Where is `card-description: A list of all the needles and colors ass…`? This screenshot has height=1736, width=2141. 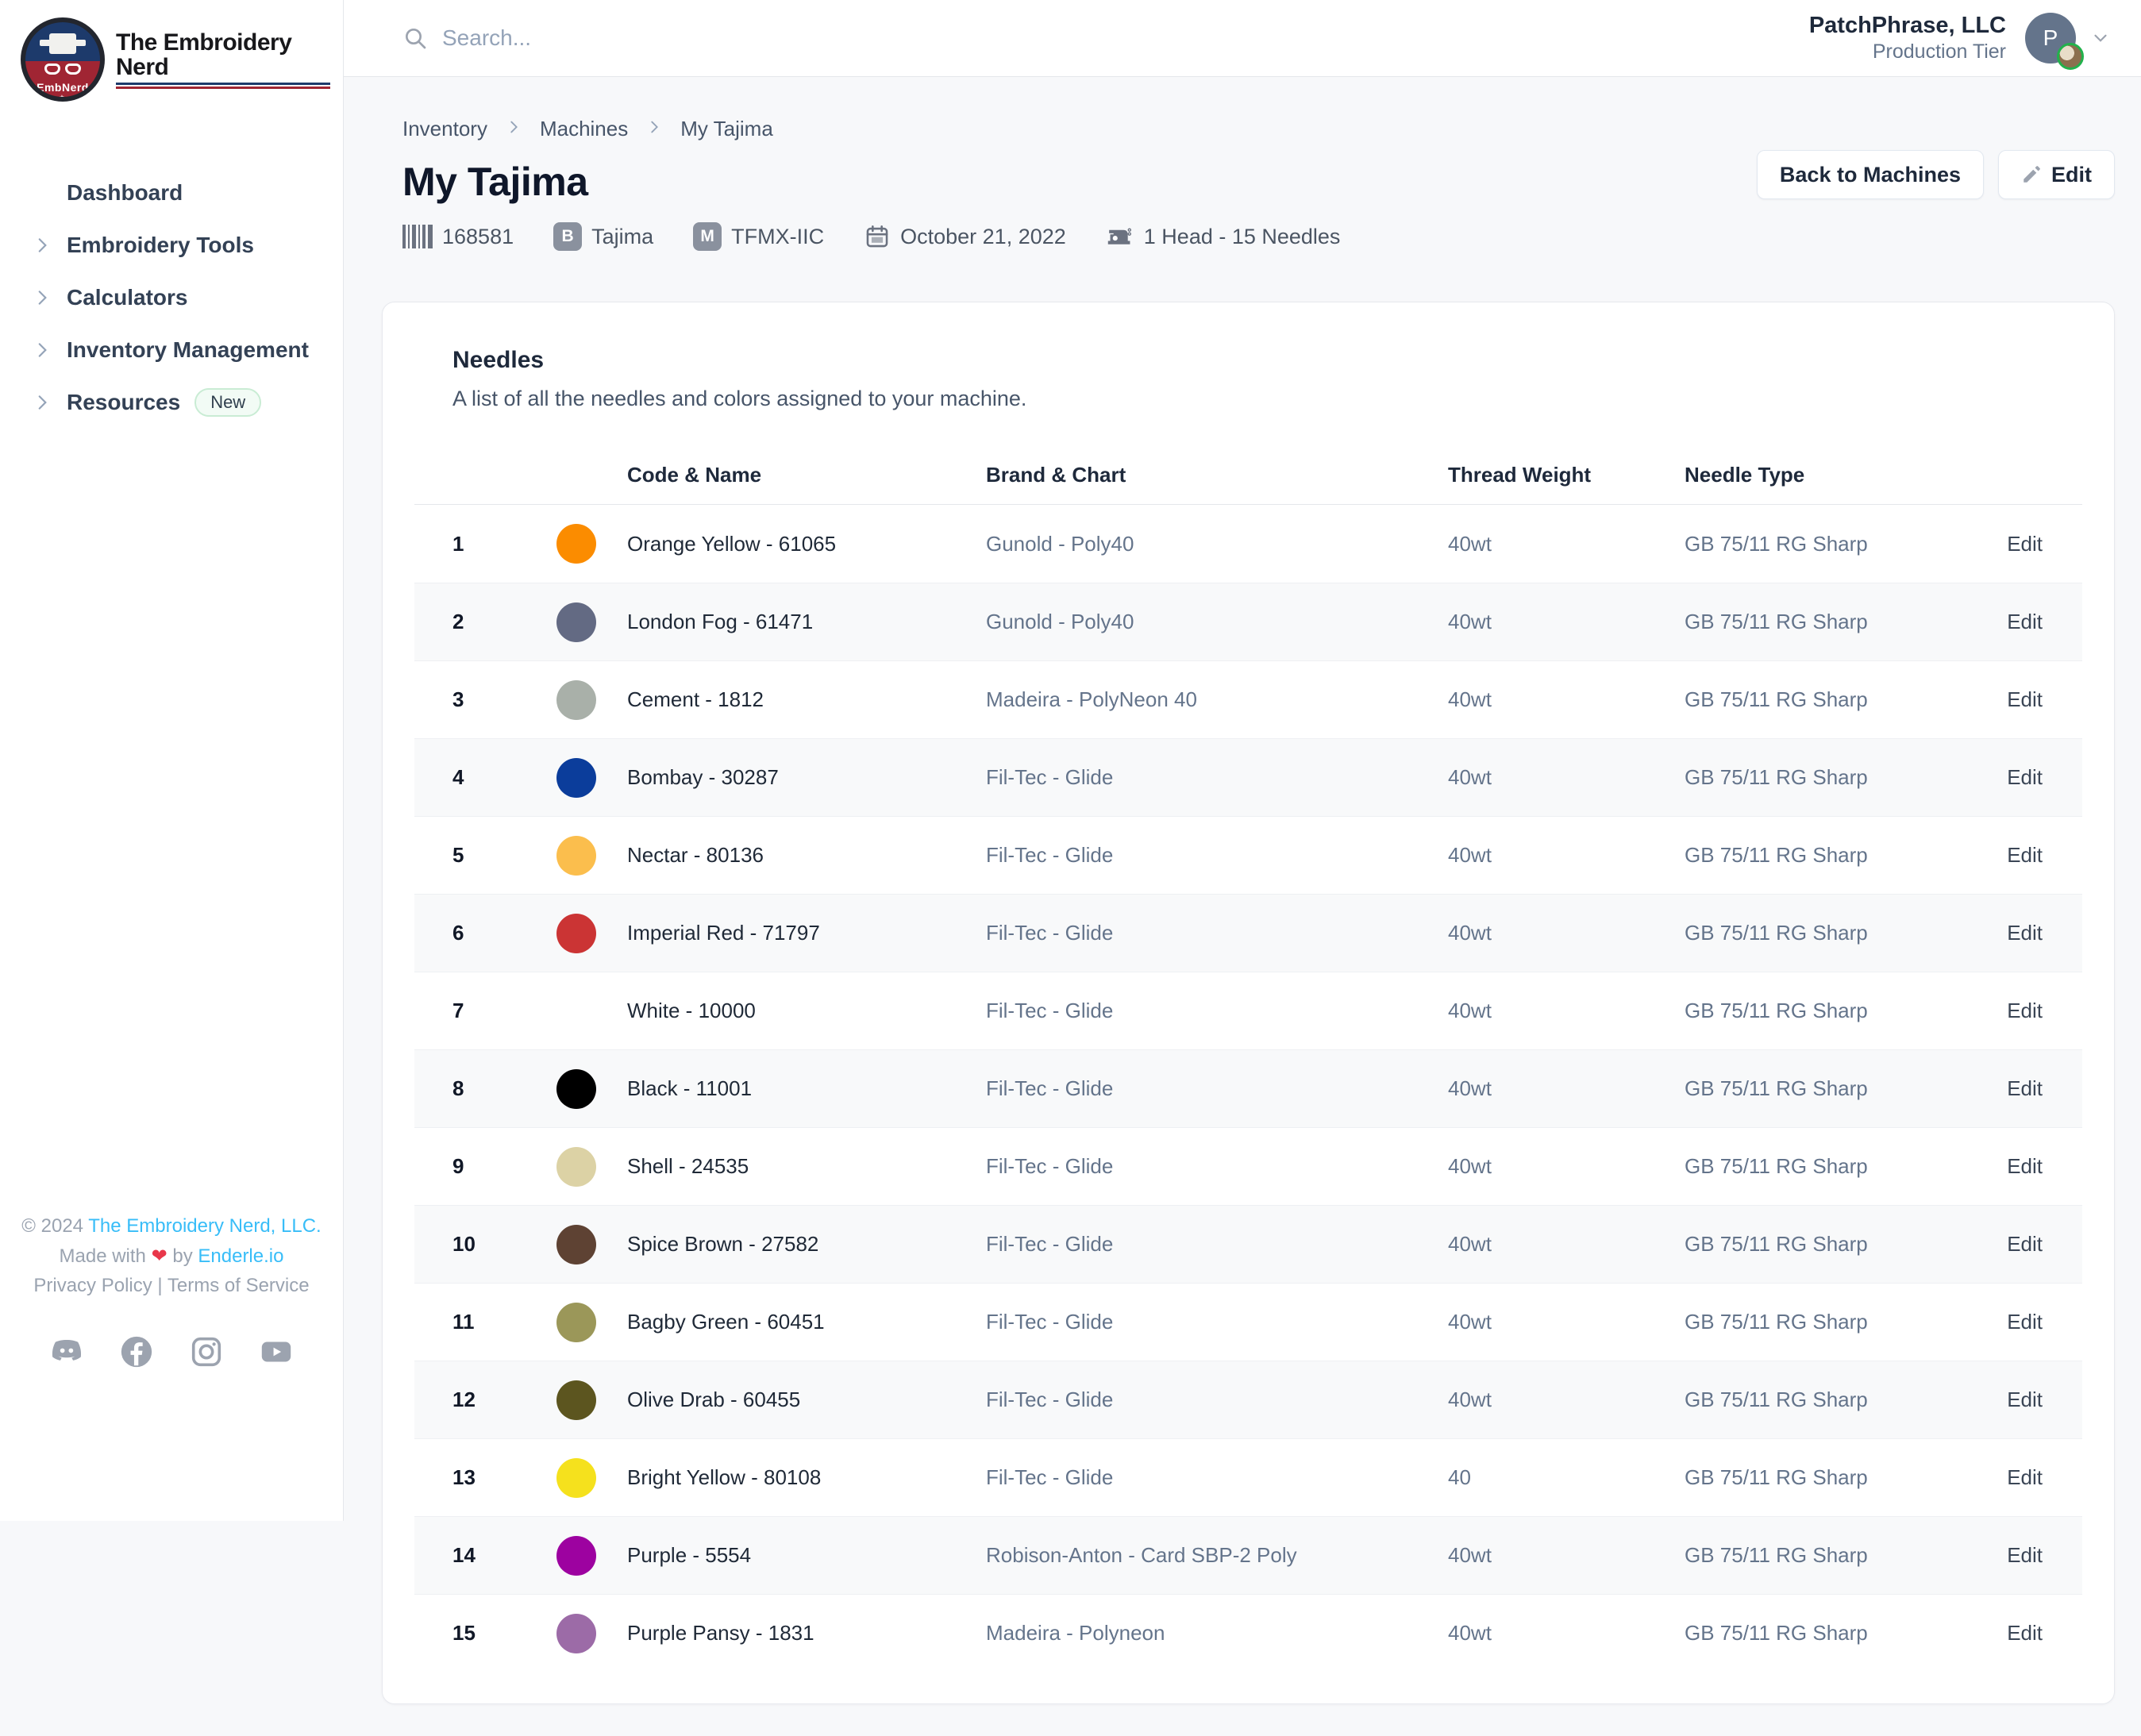 card-description: A list of all the needles and colors ass… is located at coordinates (739, 398).